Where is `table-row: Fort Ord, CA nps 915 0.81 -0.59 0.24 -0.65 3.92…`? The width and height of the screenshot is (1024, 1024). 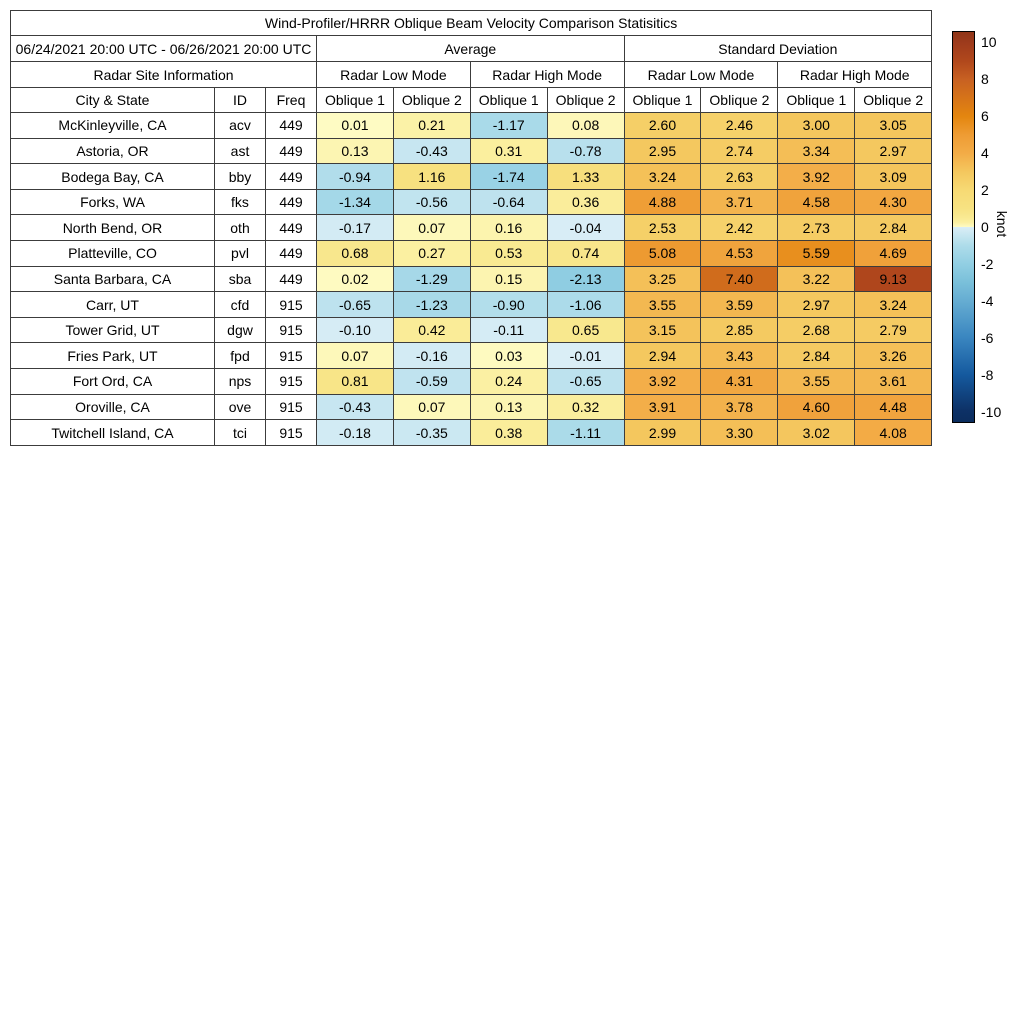
table-row: Fort Ord, CA nps 915 0.81 -0.59 0.24 -0.65 3.92… is located at coordinates (471, 381).